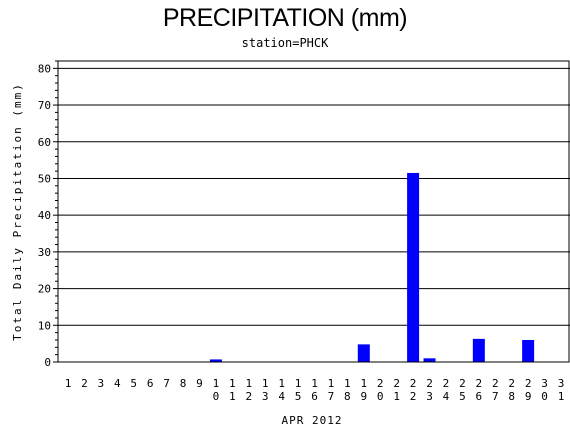 The height and width of the screenshot is (430, 570). Describe the element at coordinates (44, 68) in the screenshot. I see `y-tick-label: 80` at that location.